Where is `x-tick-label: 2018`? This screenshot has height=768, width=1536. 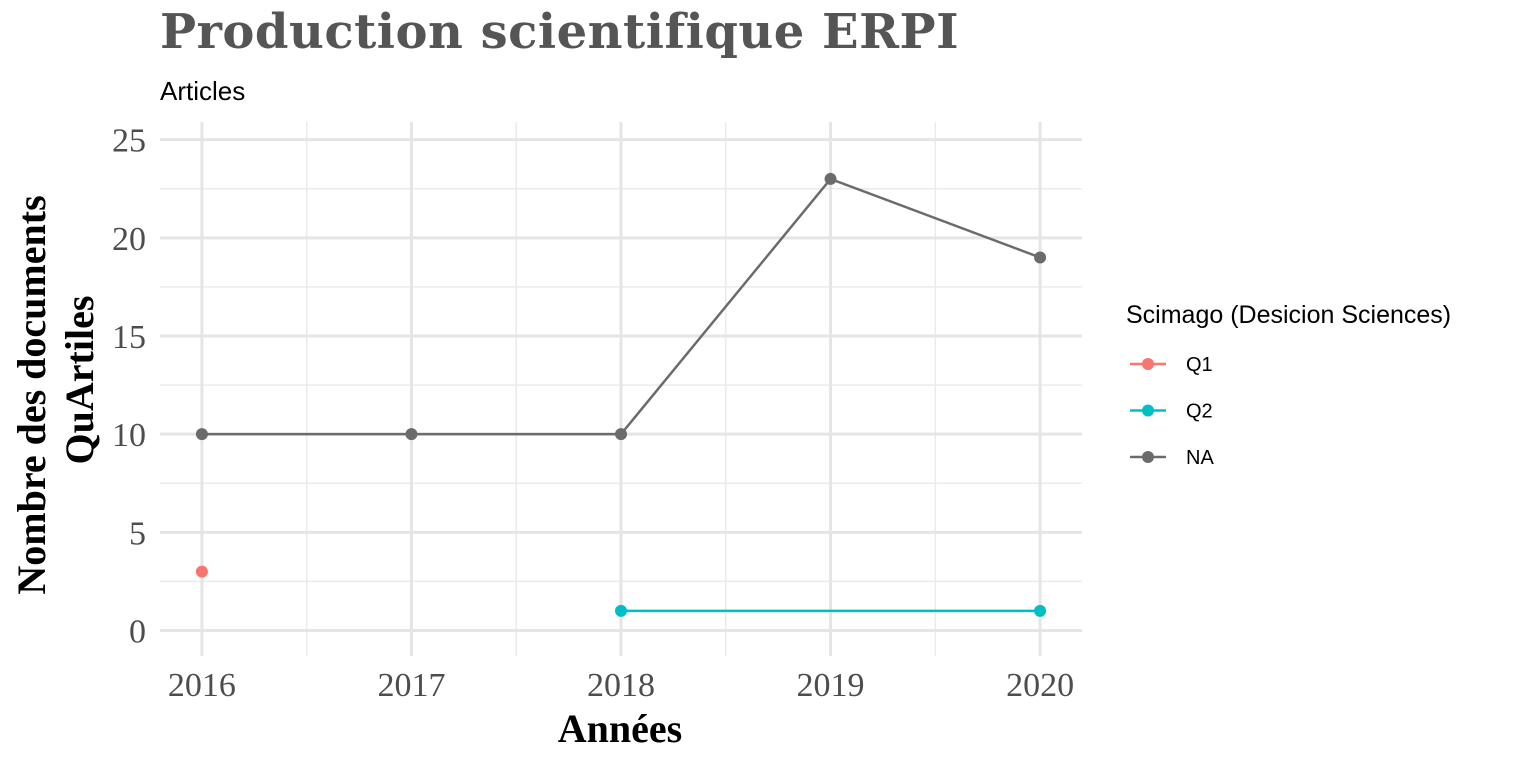
x-tick-label: 2018 is located at coordinates (621, 685).